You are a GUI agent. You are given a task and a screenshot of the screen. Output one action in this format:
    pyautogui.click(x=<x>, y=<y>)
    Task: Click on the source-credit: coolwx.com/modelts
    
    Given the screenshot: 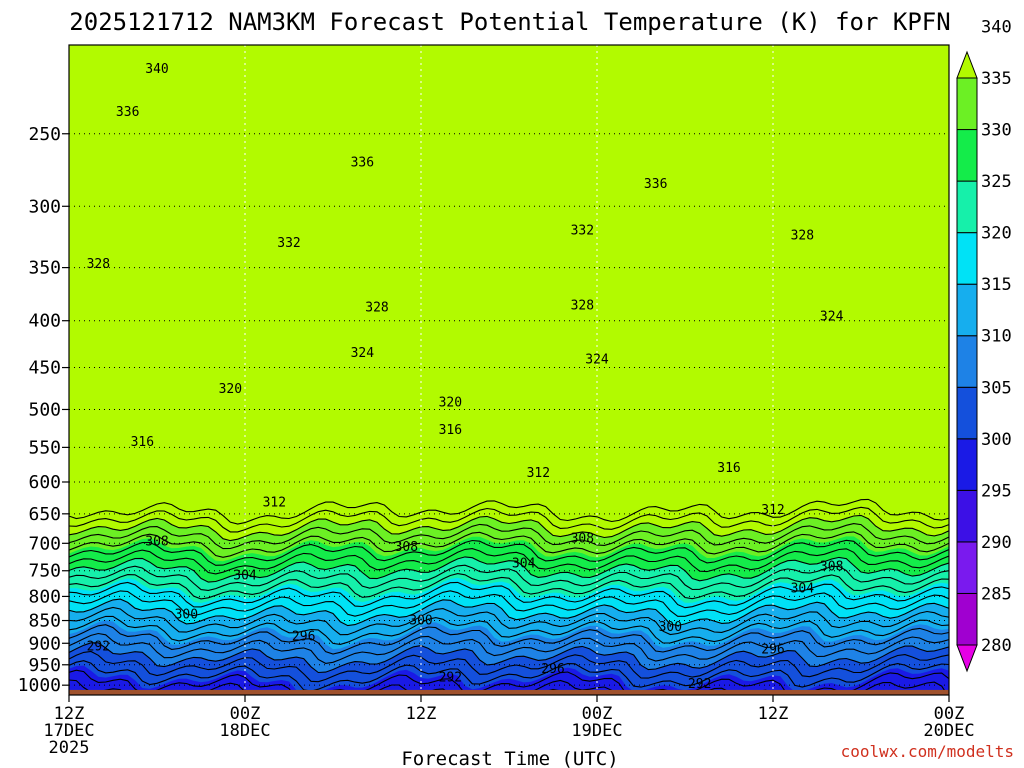 What is the action you would take?
    pyautogui.click(x=927, y=751)
    